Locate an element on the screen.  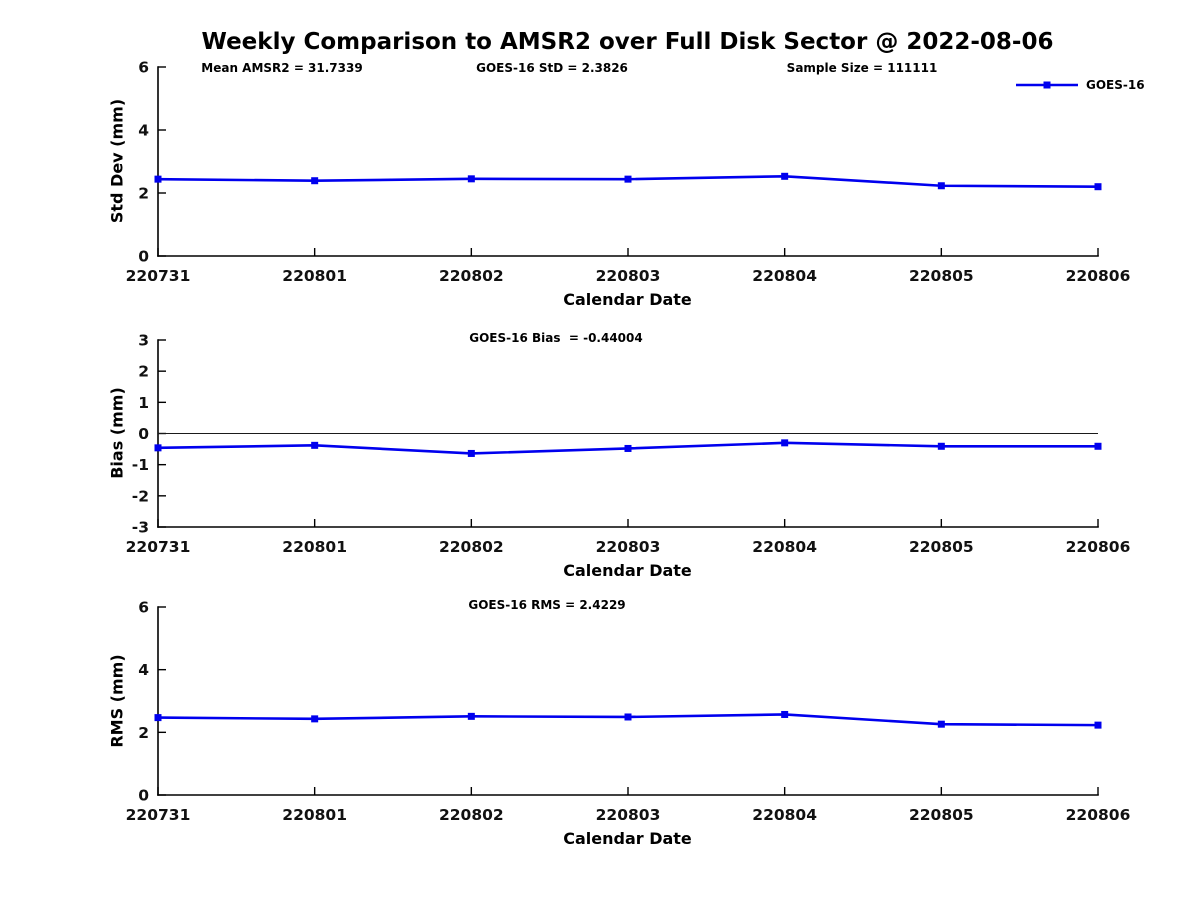
y-axis-label-rms: RMS (mm) is located at coordinates (117, 701).